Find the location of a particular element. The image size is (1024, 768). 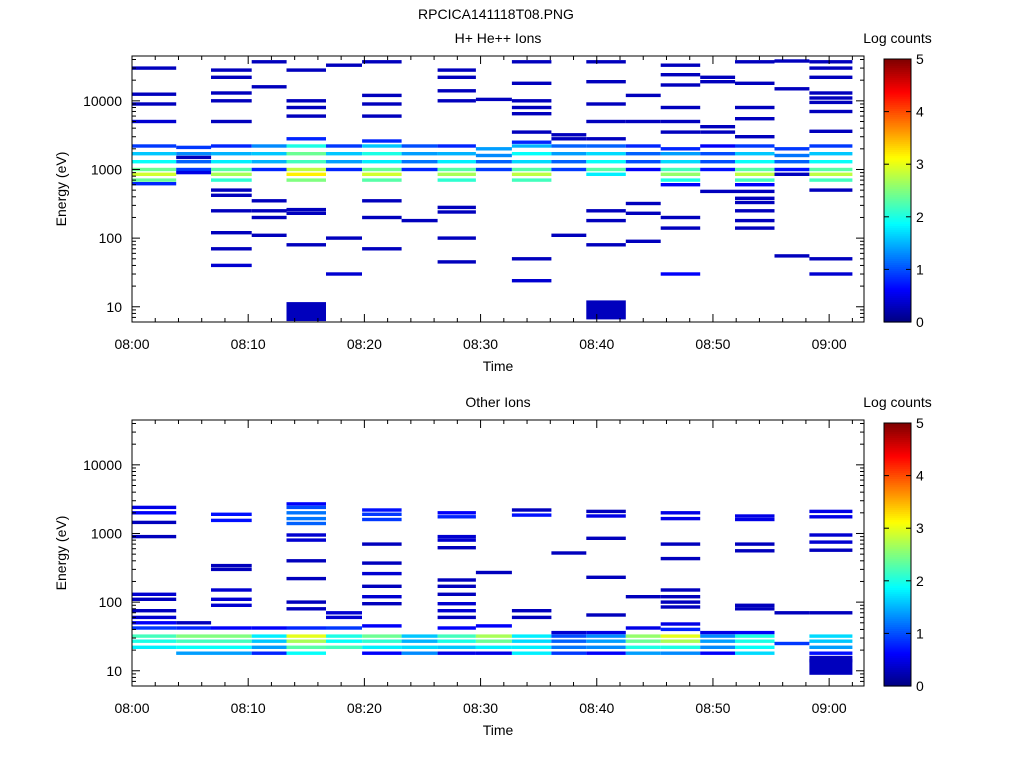

figure-title: RPCICA141118T08.PNG is located at coordinates (496, 14).